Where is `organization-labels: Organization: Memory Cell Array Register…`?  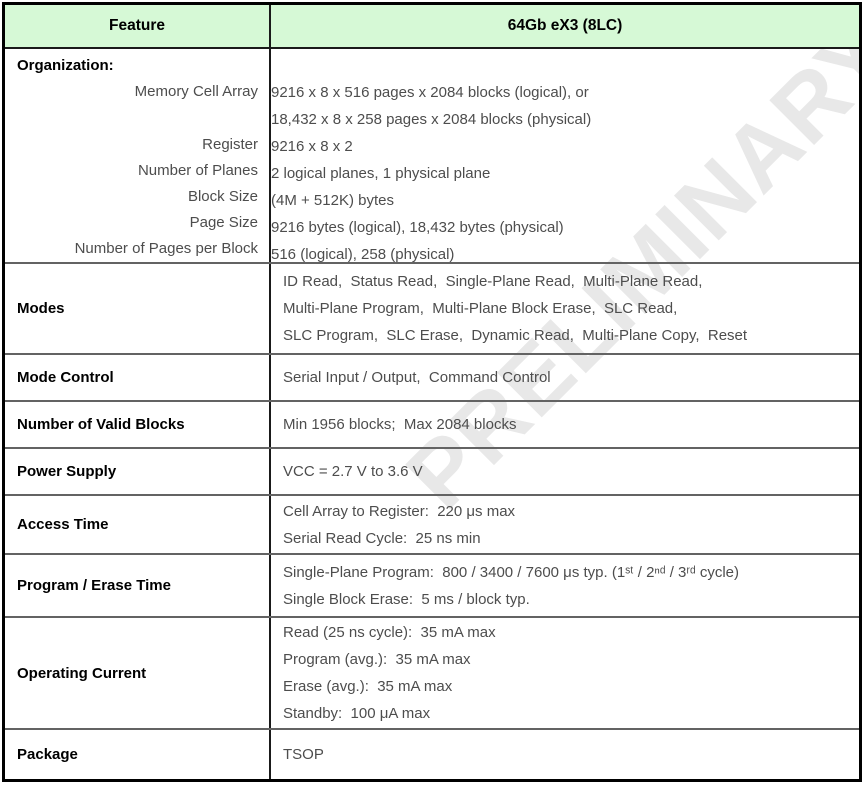 organization-labels: Organization: Memory Cell Array Register… is located at coordinates (138, 155).